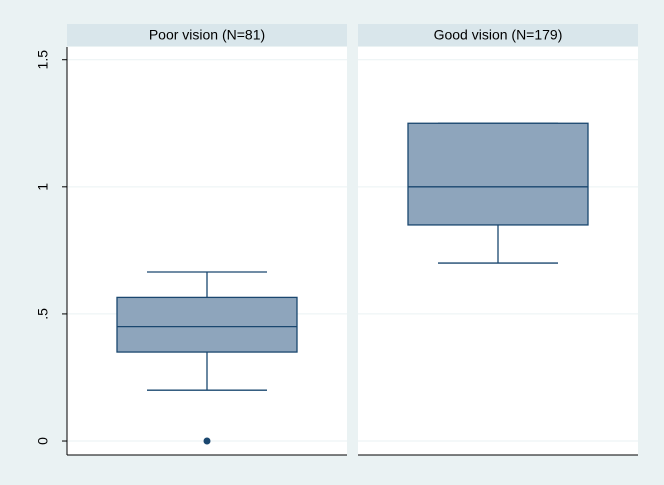 The image size is (664, 485). What do you see at coordinates (43, 314) in the screenshot?
I see `y-tick-label: .5` at bounding box center [43, 314].